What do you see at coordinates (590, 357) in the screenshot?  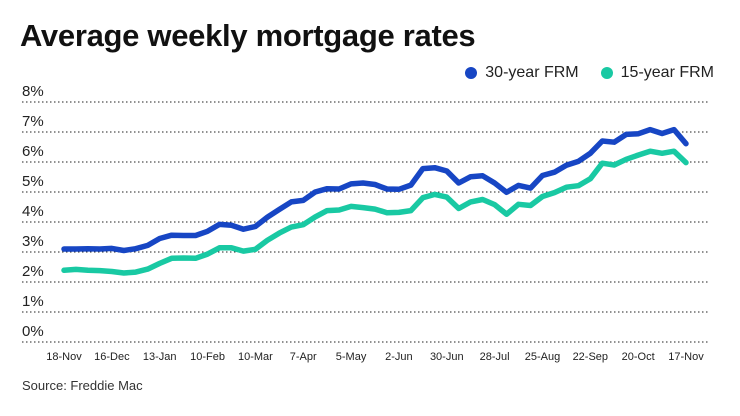 I see `x-tick-label: 22-Sep` at bounding box center [590, 357].